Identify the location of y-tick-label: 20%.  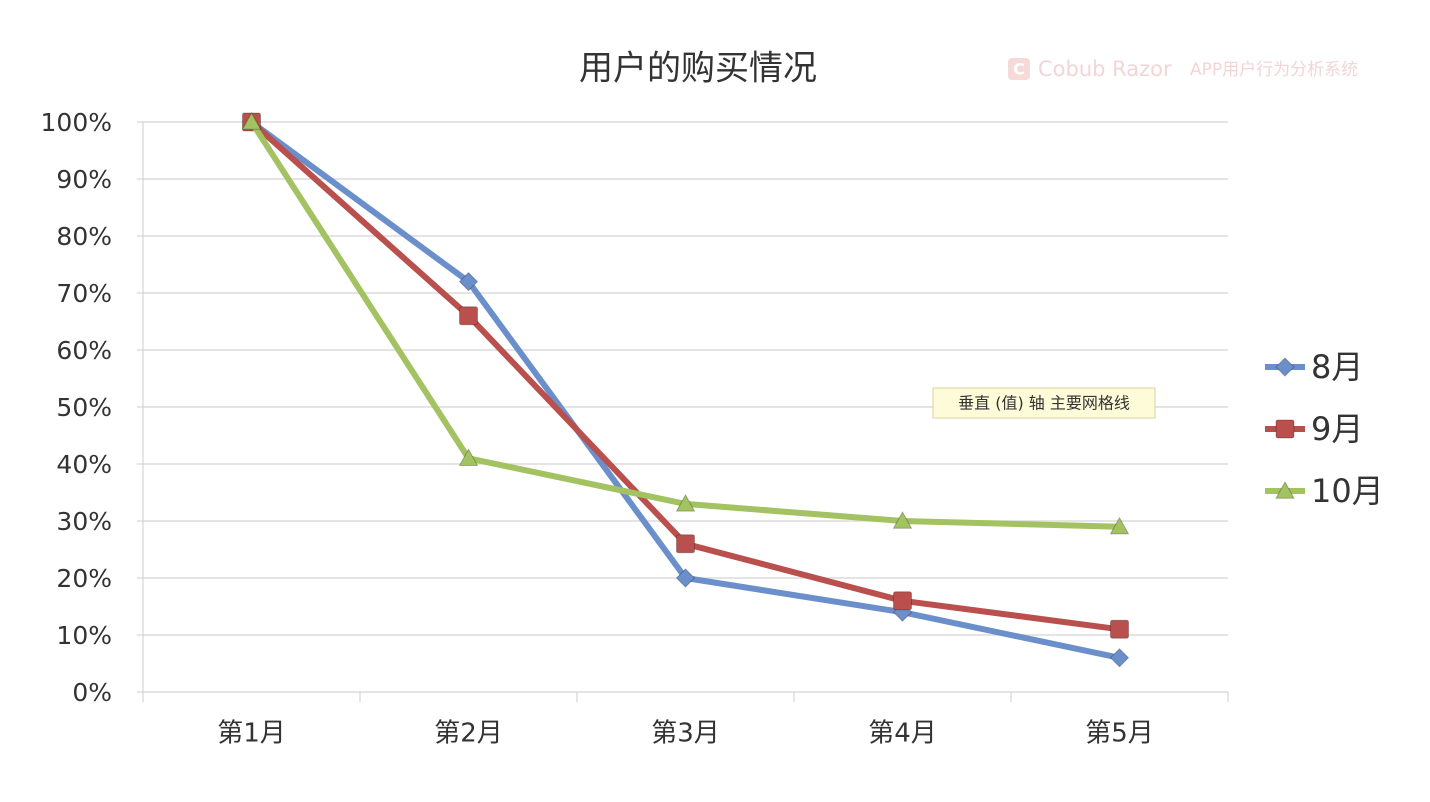
(84, 578).